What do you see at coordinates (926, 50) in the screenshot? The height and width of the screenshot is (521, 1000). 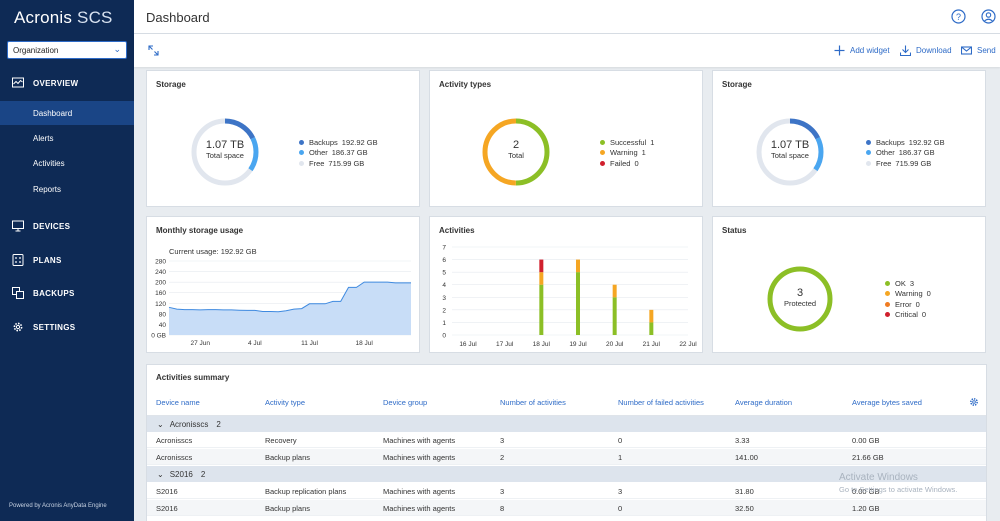 I see `download-button: Download` at bounding box center [926, 50].